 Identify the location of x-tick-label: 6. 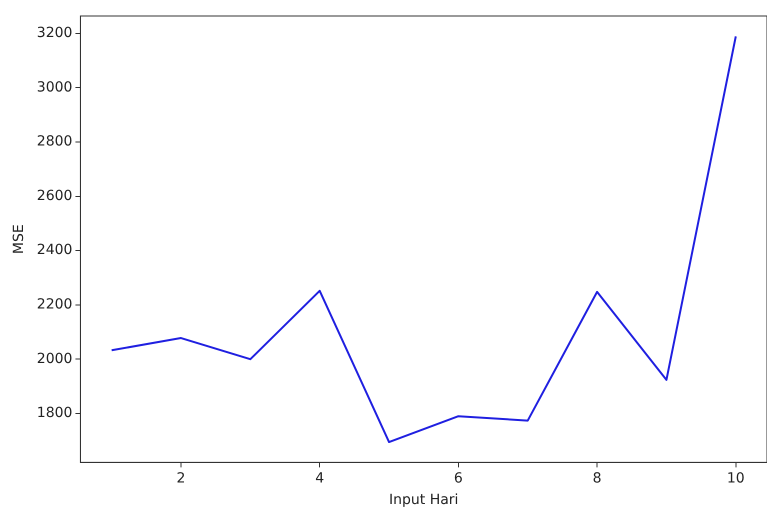
(458, 478).